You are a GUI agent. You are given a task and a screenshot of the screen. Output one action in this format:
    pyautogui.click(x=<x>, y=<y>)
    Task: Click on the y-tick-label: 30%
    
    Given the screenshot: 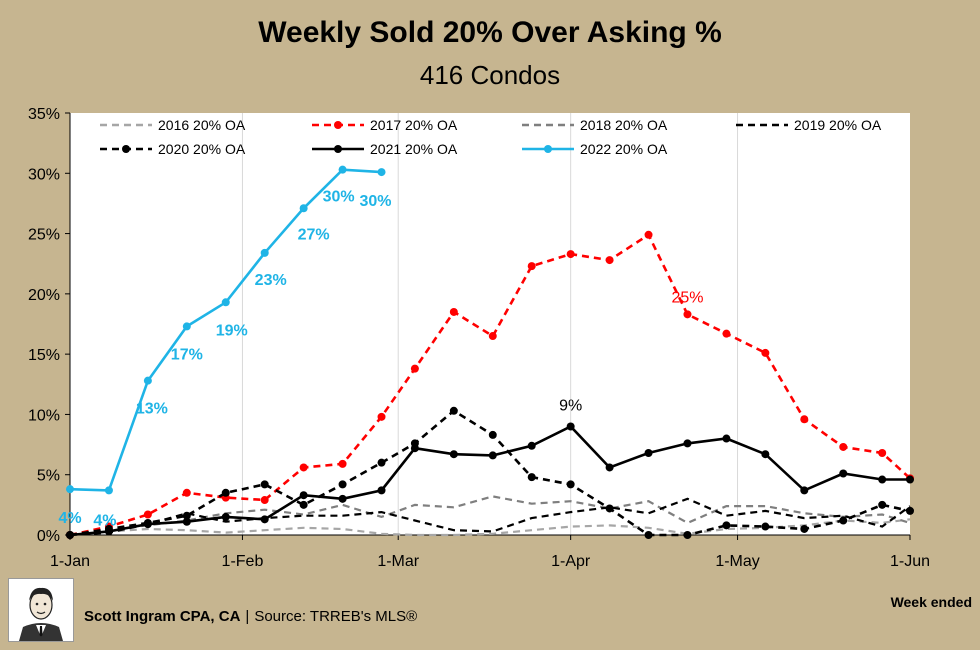 What is the action you would take?
    pyautogui.click(x=44, y=174)
    